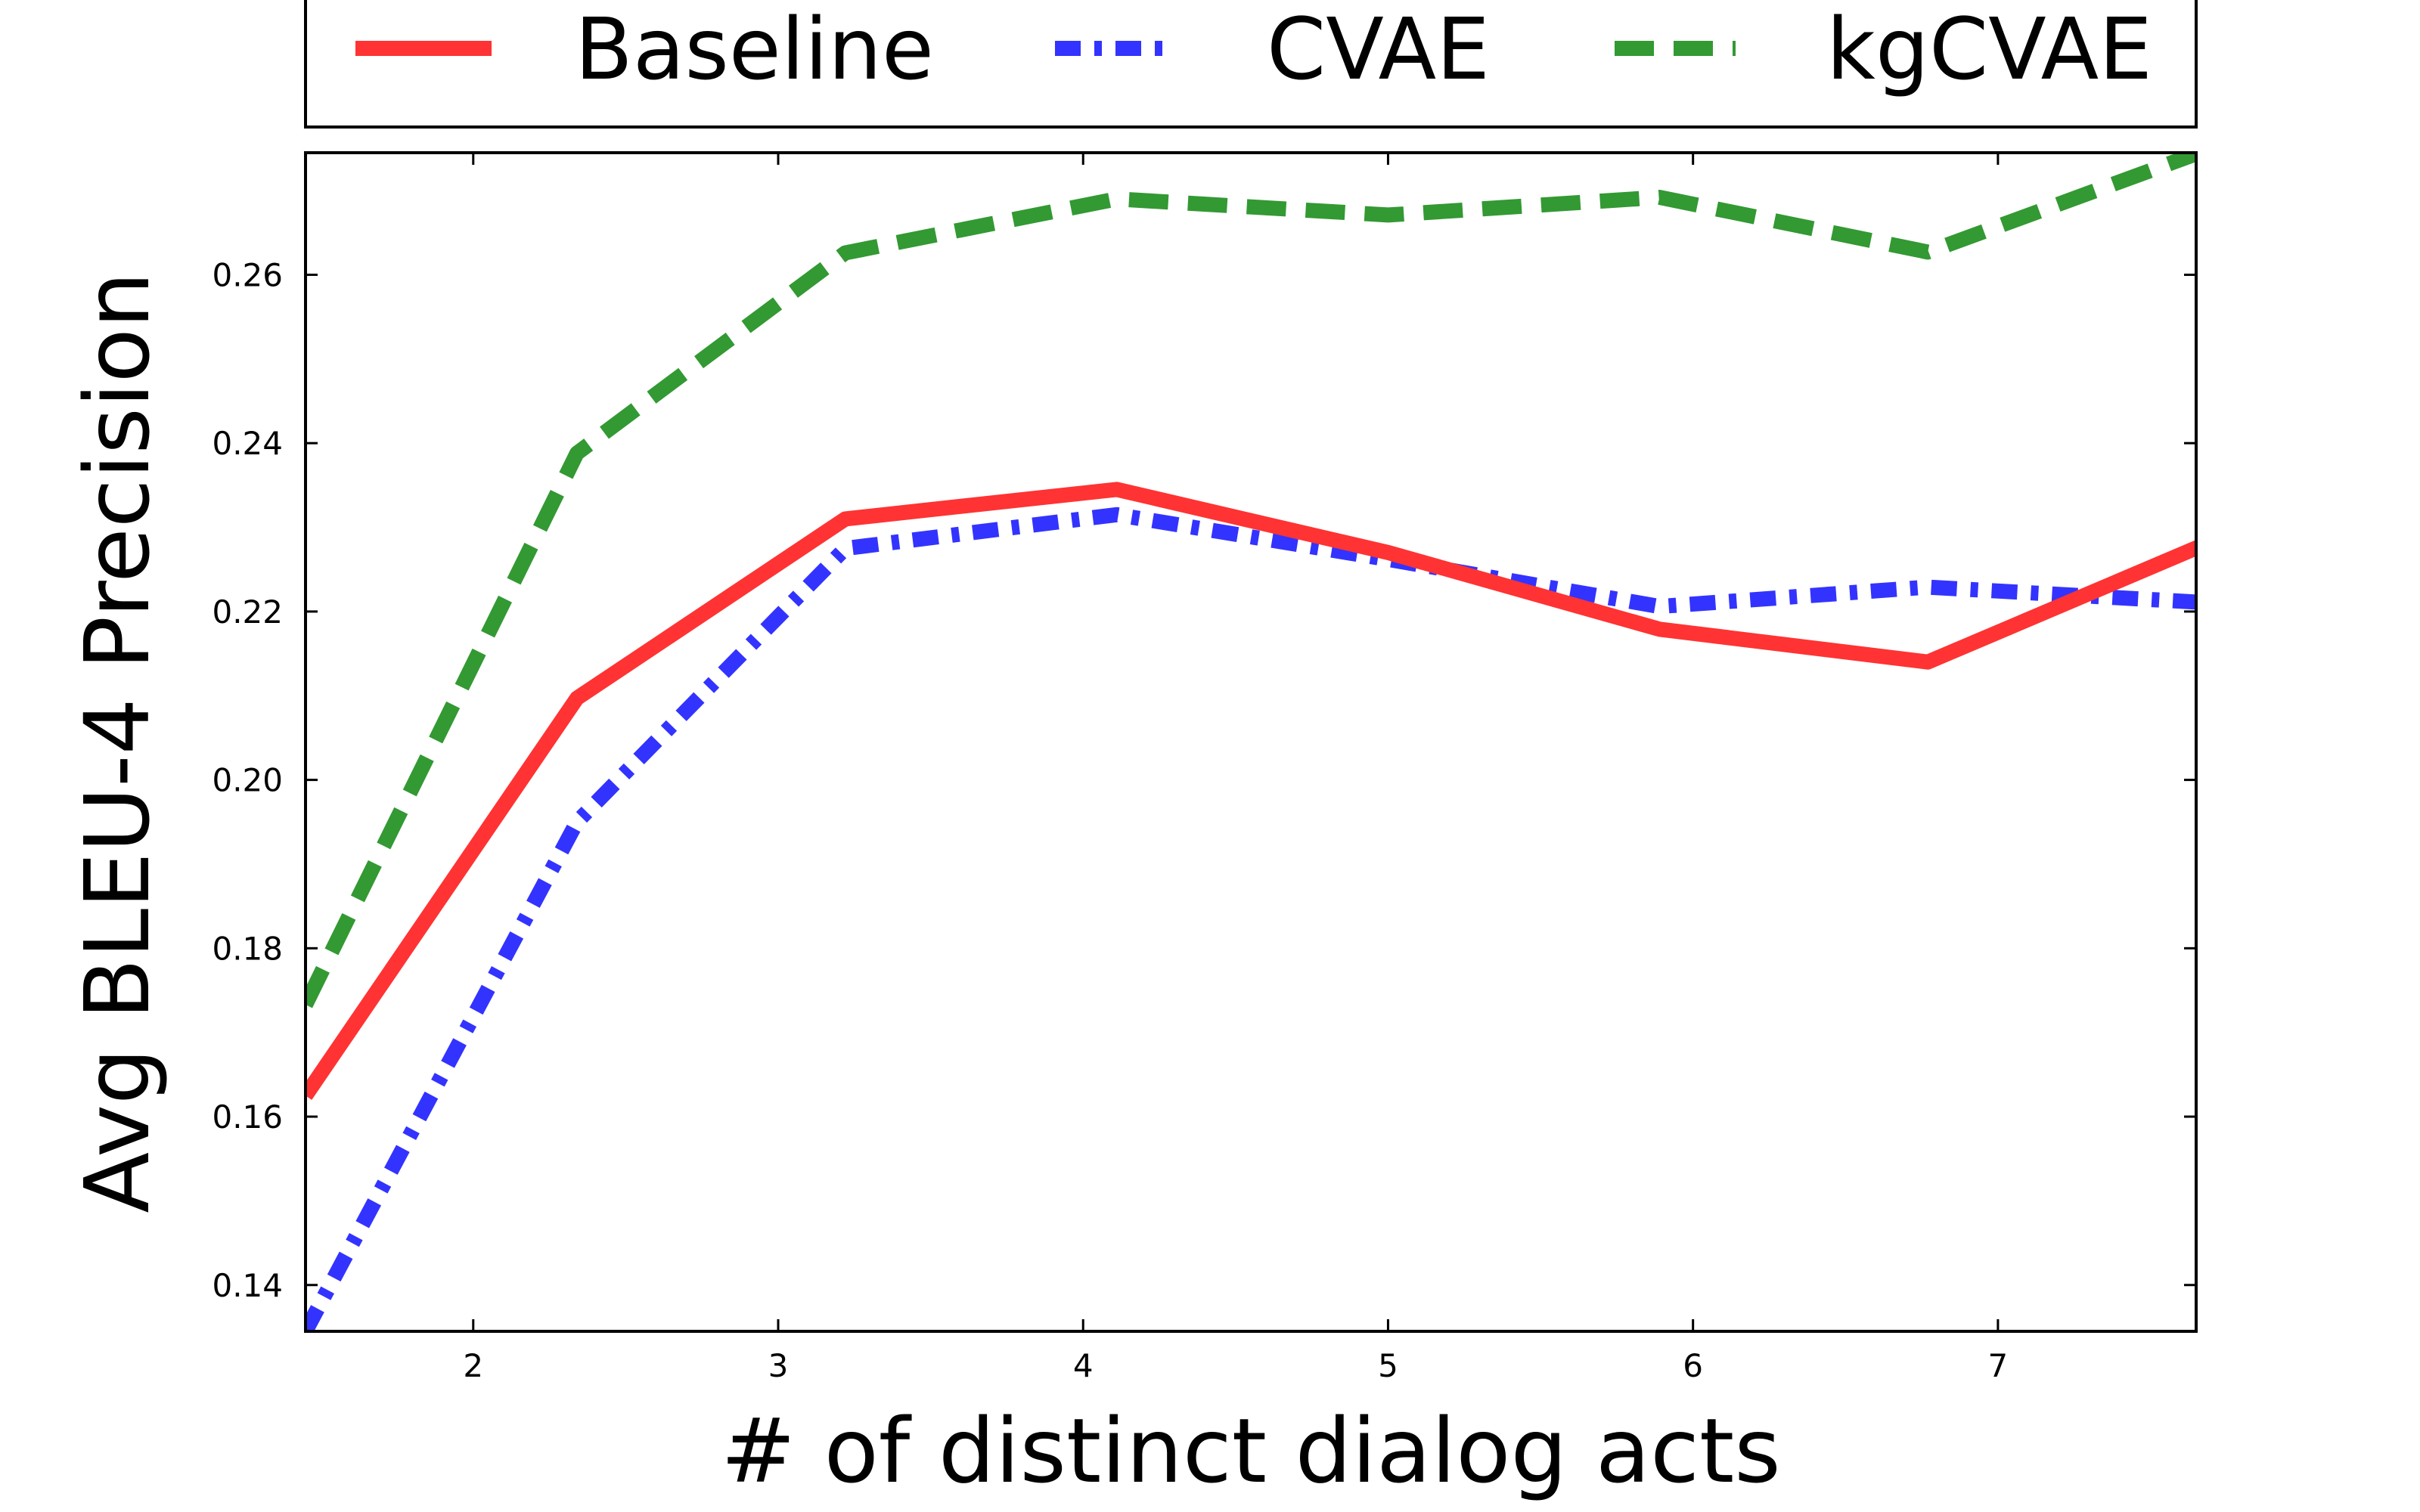 The image size is (2420, 1512). What do you see at coordinates (1998, 1365) in the screenshot?
I see `x-tick-label: 7` at bounding box center [1998, 1365].